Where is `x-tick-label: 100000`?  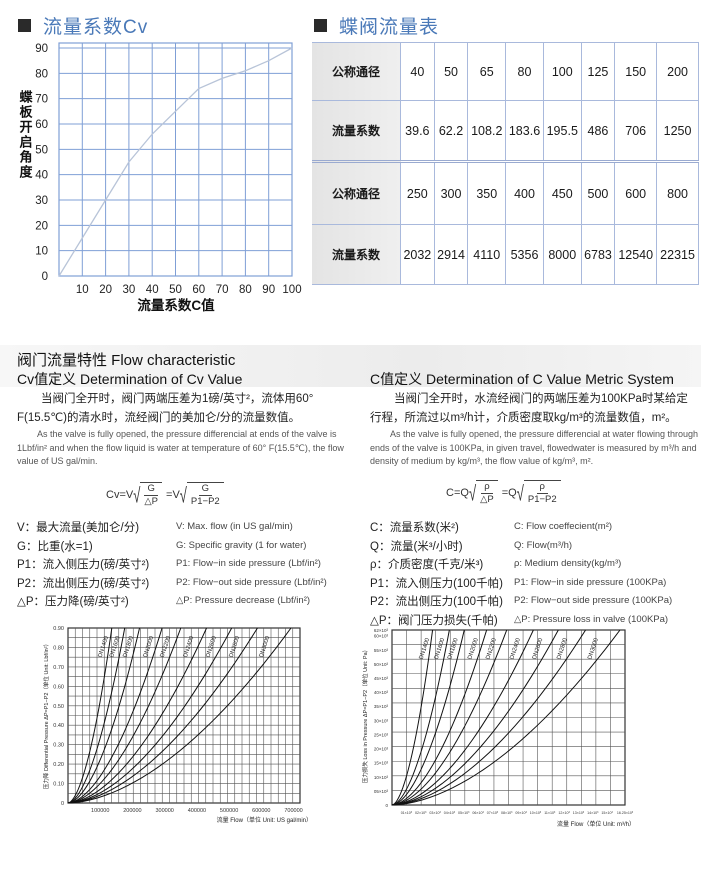
x-tick-label: 100000 is located at coordinates (100, 811).